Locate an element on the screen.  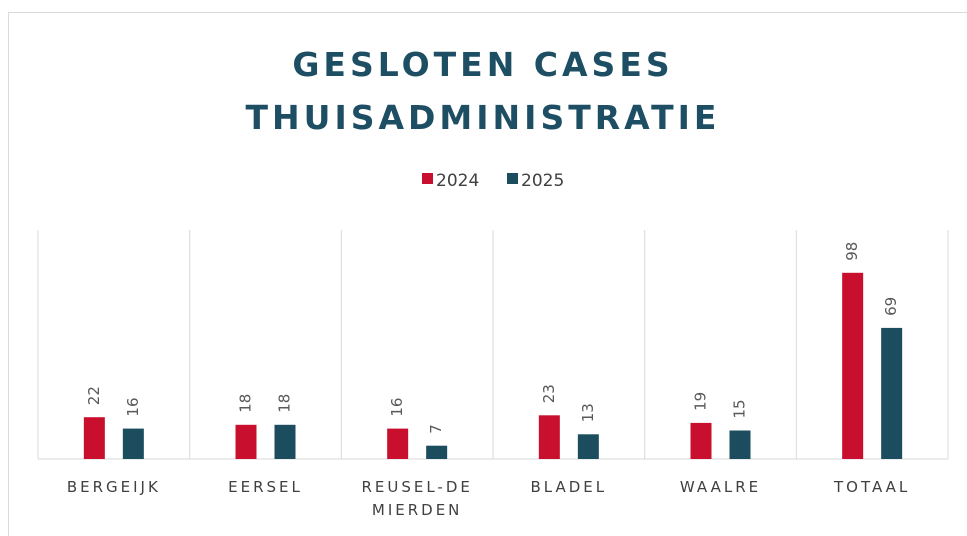
x-tick-label: WAALRE is located at coordinates (720, 487).